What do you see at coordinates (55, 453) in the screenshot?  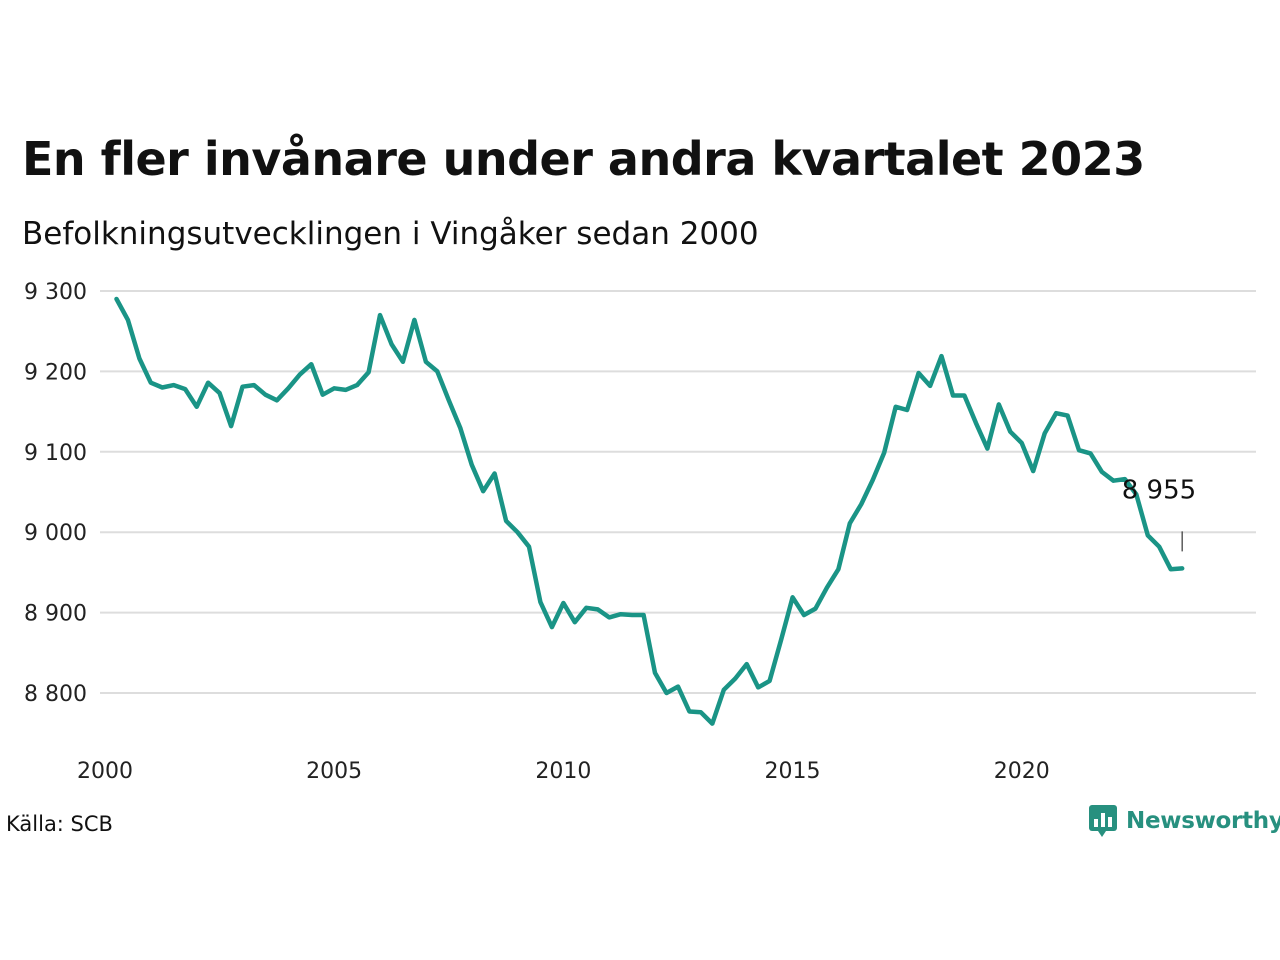 I see `y-tick-label: 9 100` at bounding box center [55, 453].